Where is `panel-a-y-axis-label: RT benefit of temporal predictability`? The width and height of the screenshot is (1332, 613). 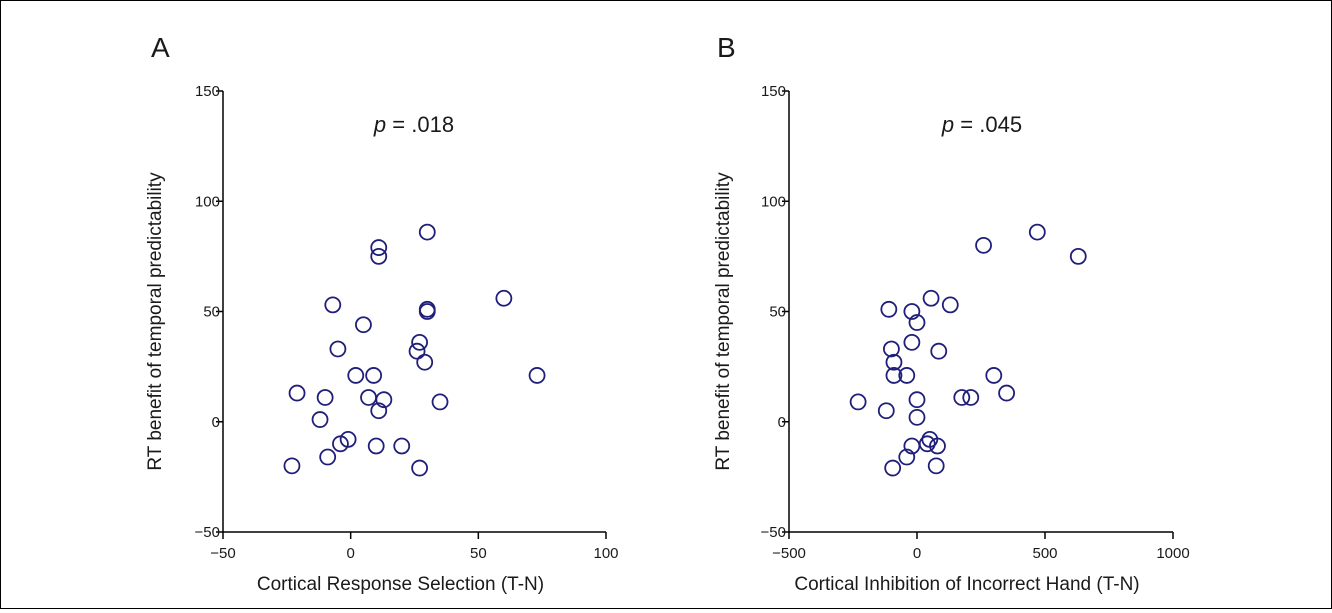
panel-a-y-axis-label: RT benefit of temporal predictability is located at coordinates (155, 321).